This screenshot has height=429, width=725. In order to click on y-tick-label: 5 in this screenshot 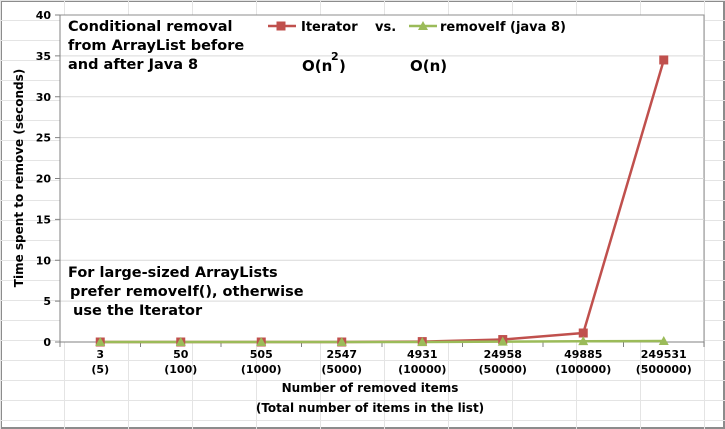, I will do `click(47, 301)`.